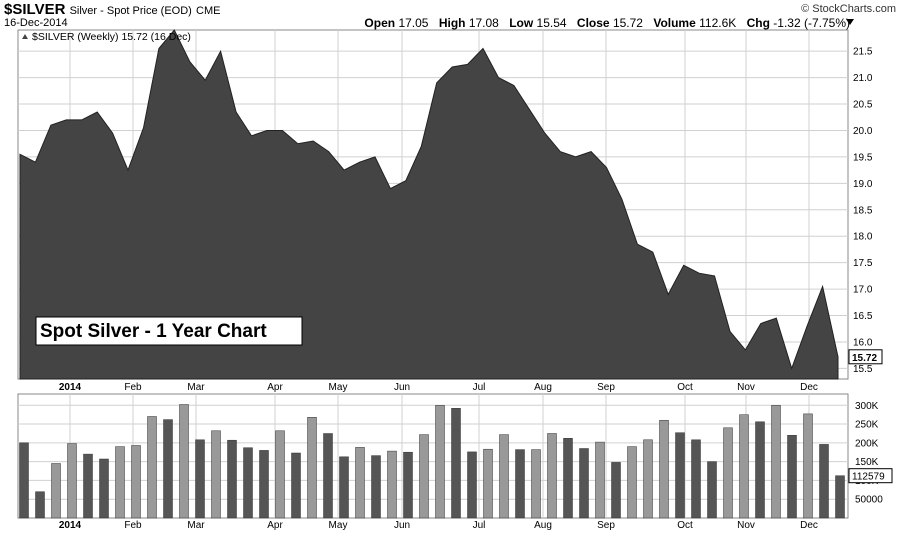 This screenshot has width=900, height=534. I want to click on price-tick-label: 16.5, so click(863, 316).